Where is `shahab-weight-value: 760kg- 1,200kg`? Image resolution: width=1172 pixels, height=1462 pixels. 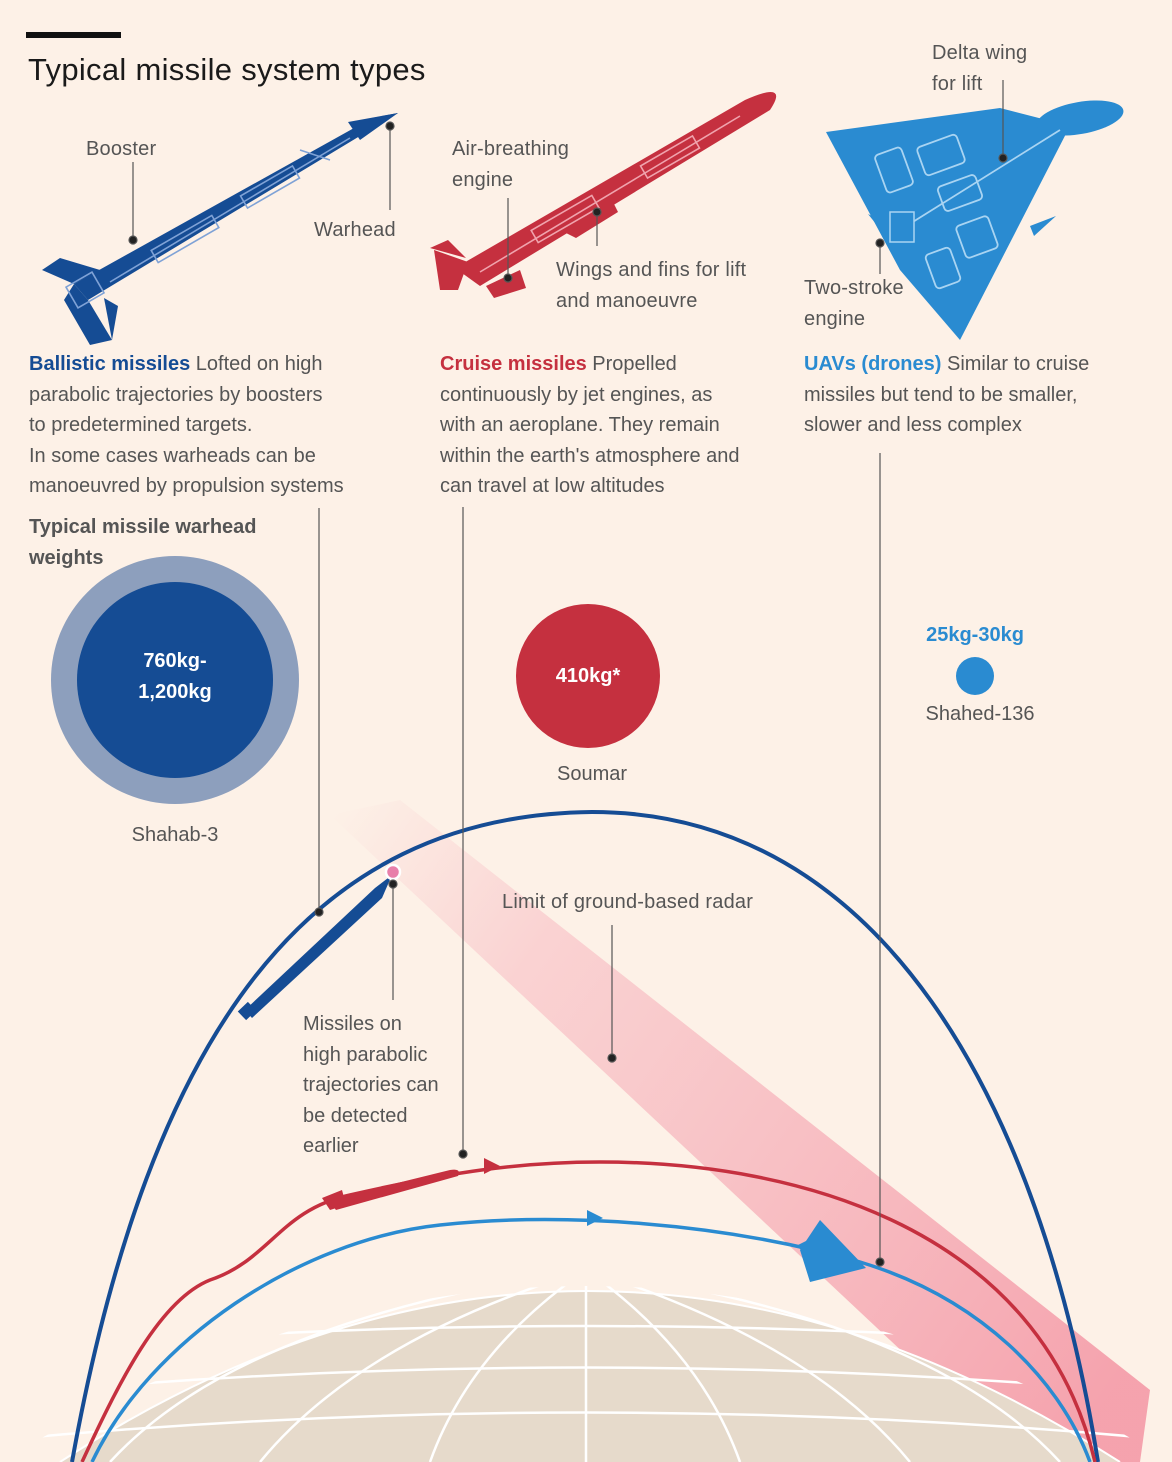 shahab-weight-value: 760kg- 1,200kg is located at coordinates (175, 676).